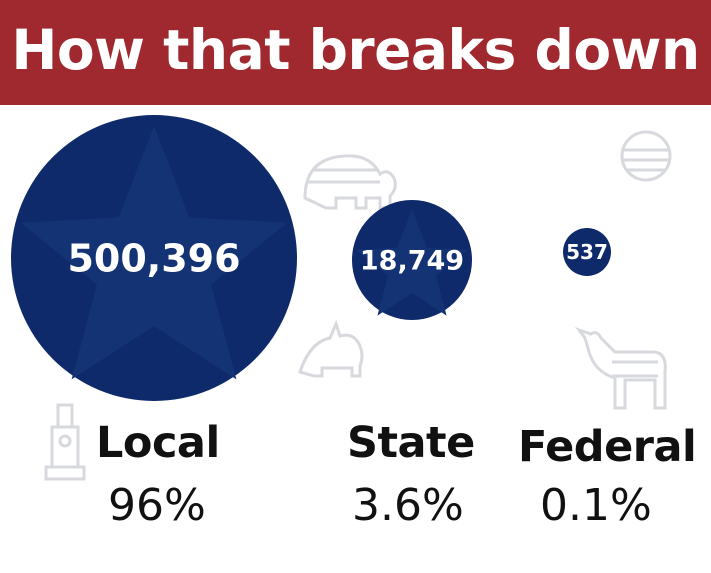  I want to click on bubble-federal, so click(587, 252).